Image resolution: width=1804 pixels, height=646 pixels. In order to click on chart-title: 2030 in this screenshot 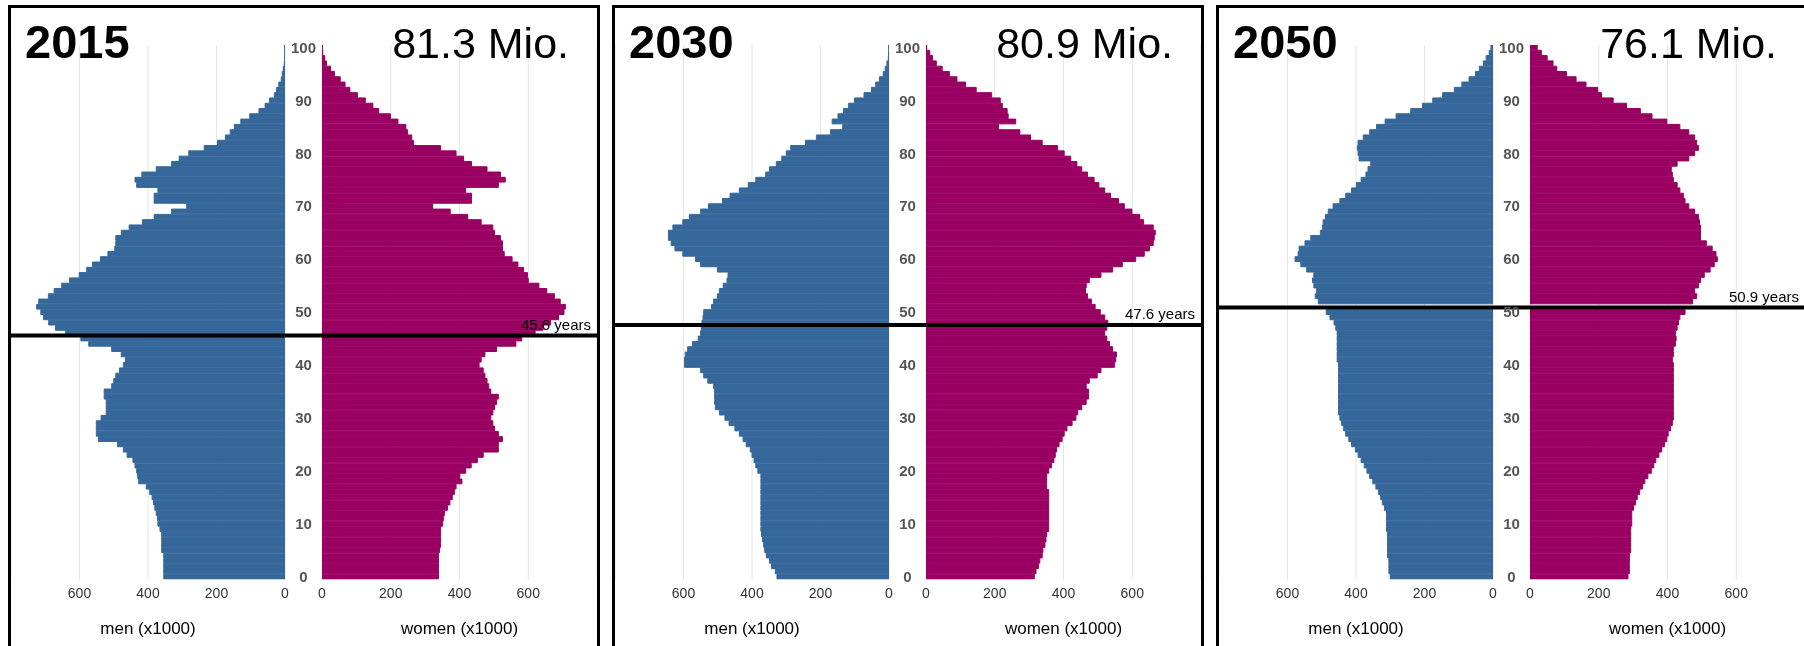, I will do `click(681, 41)`.